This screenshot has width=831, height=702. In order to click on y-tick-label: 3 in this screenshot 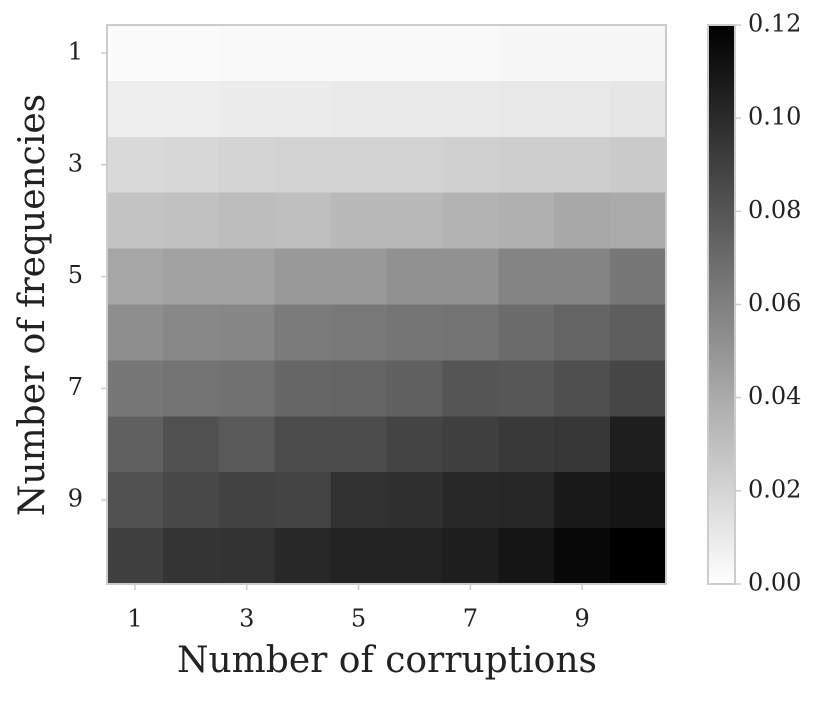, I will do `click(75, 163)`.